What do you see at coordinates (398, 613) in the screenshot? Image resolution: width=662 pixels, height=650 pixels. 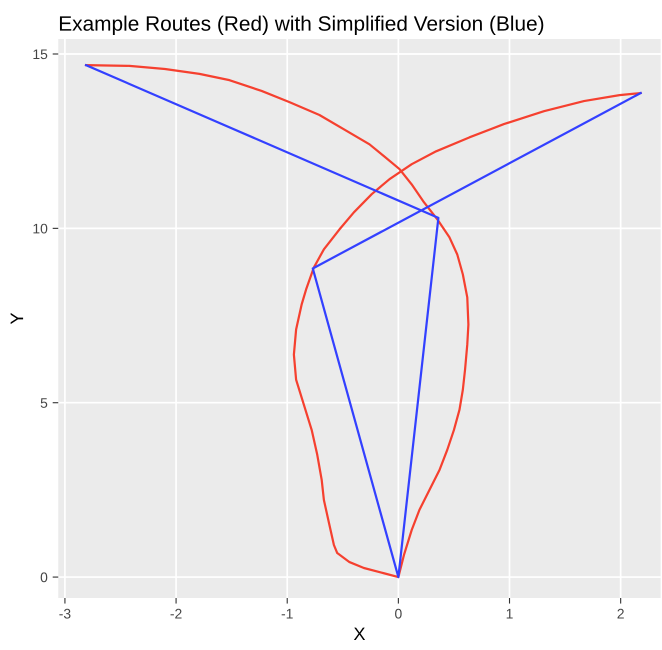 I see `x-tick-label: 0` at bounding box center [398, 613].